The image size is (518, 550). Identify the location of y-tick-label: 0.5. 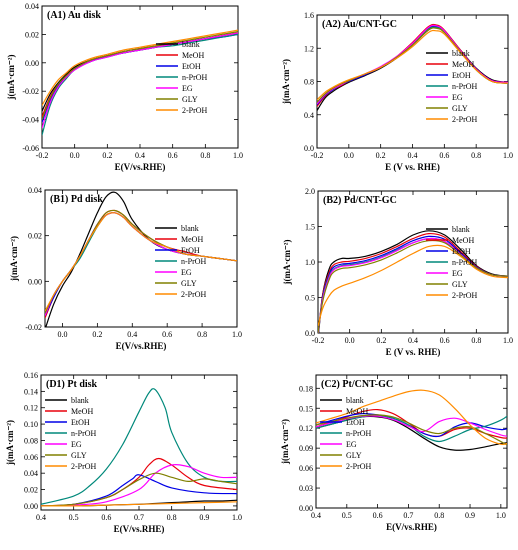
(310, 298).